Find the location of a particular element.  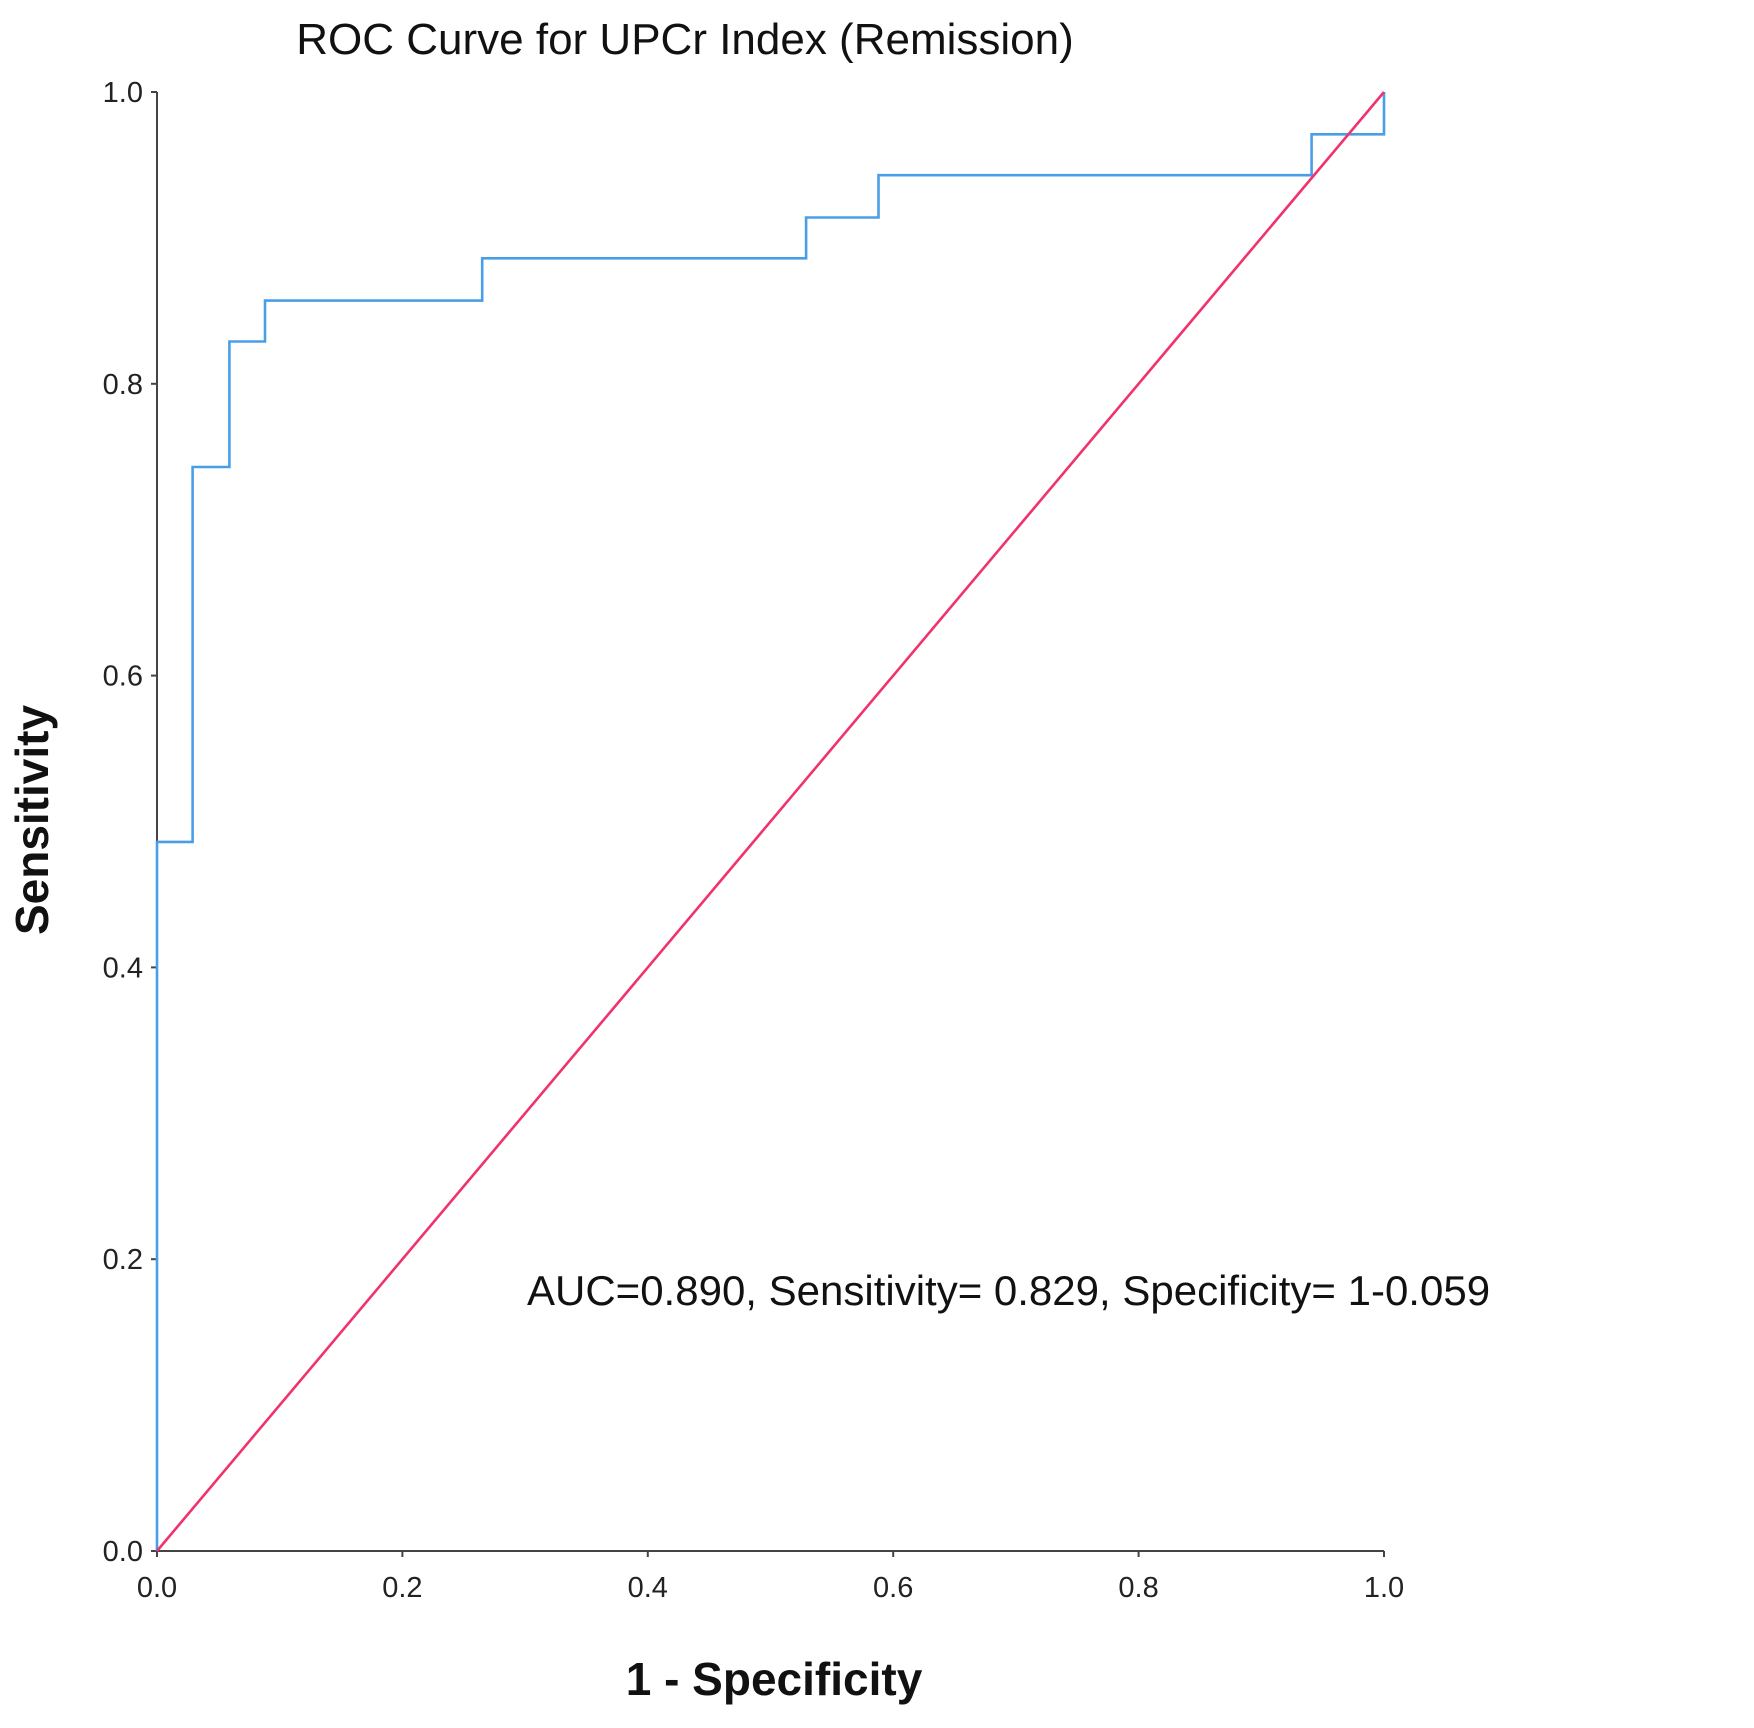

y-tick-label: 0.8 is located at coordinates (123, 385).